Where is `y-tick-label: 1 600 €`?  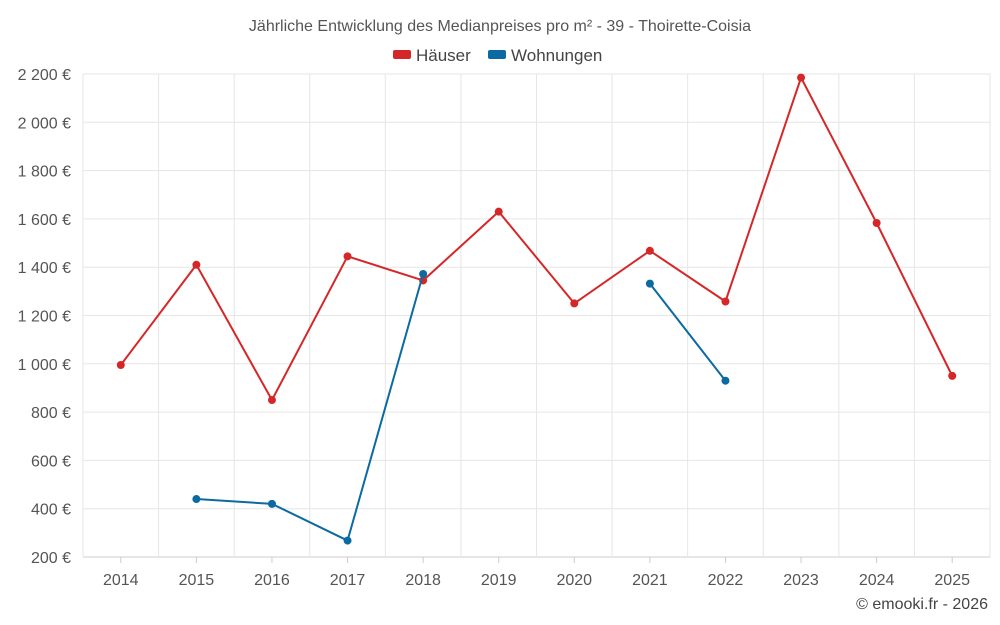 y-tick-label: 1 600 € is located at coordinates (44, 220).